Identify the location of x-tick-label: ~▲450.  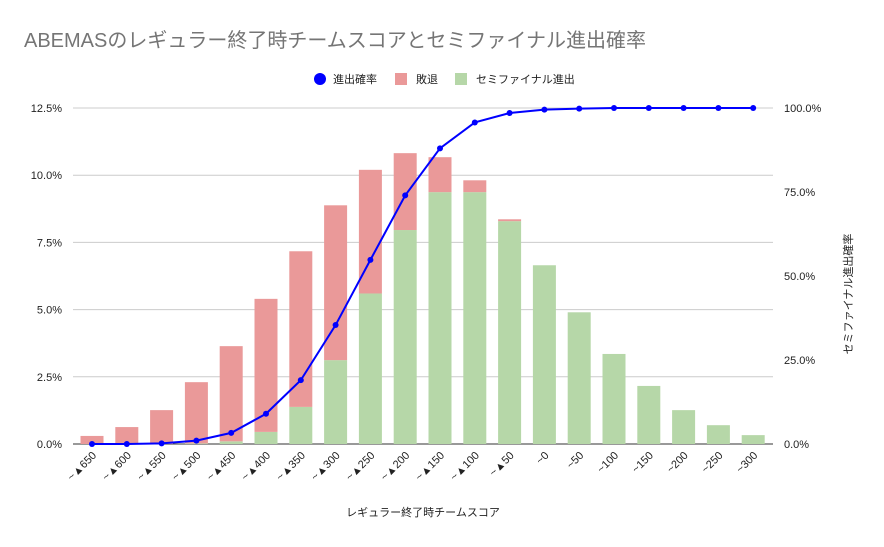
(222, 467).